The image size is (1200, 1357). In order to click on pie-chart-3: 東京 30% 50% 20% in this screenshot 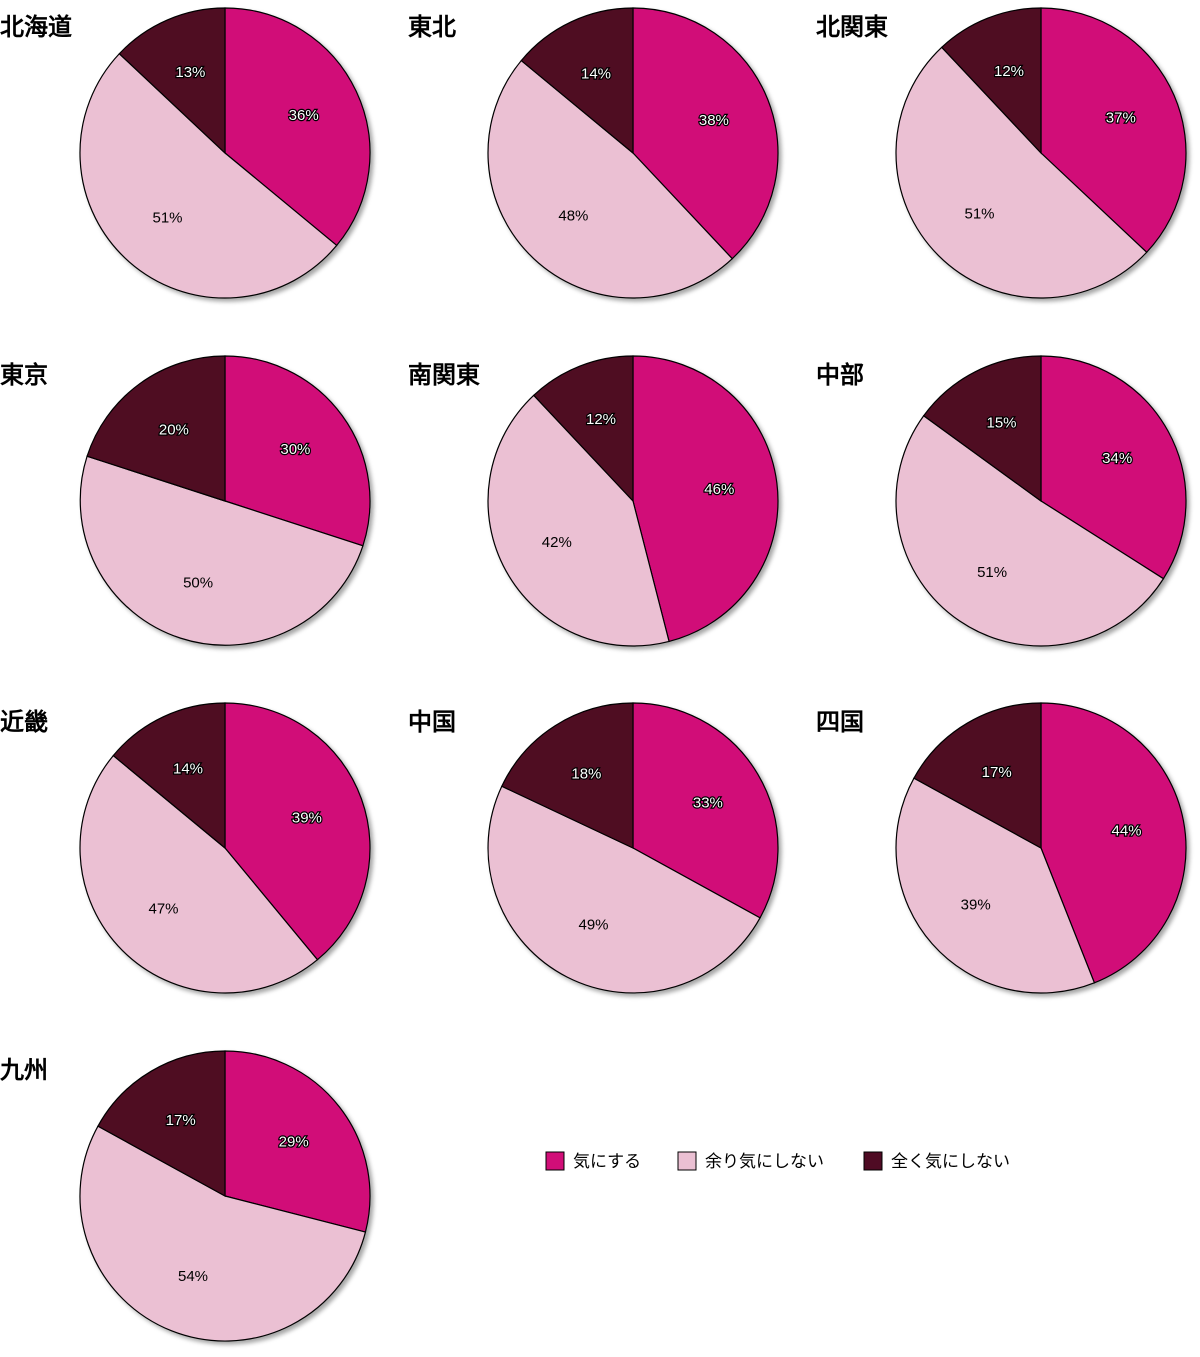, I will do `click(185, 500)`.